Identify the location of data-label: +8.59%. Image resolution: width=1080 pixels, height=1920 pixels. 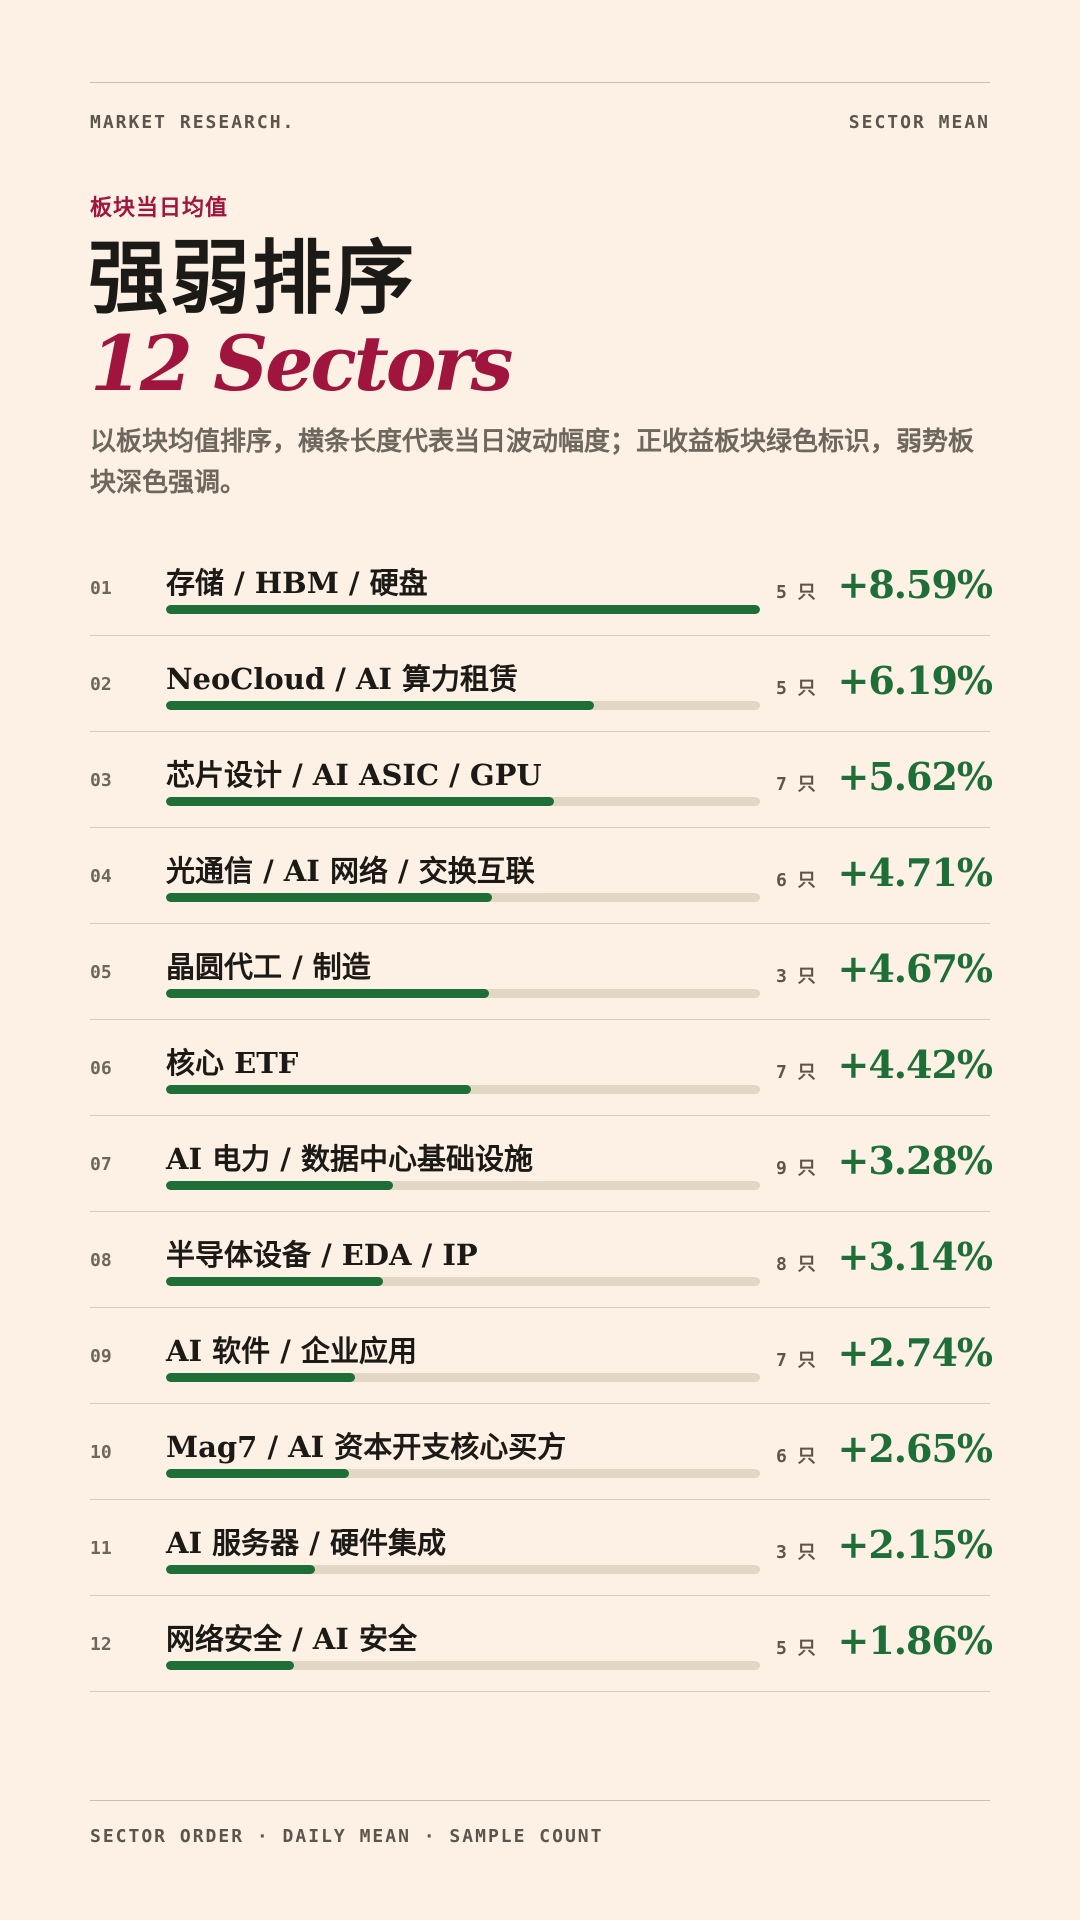
(915, 584).